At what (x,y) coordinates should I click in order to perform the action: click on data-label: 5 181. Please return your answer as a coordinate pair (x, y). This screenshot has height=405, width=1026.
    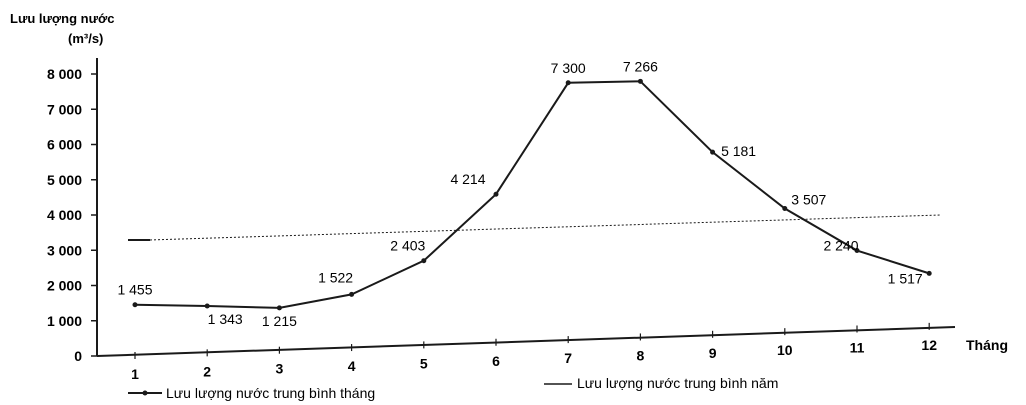
    Looking at the image, I should click on (738, 151).